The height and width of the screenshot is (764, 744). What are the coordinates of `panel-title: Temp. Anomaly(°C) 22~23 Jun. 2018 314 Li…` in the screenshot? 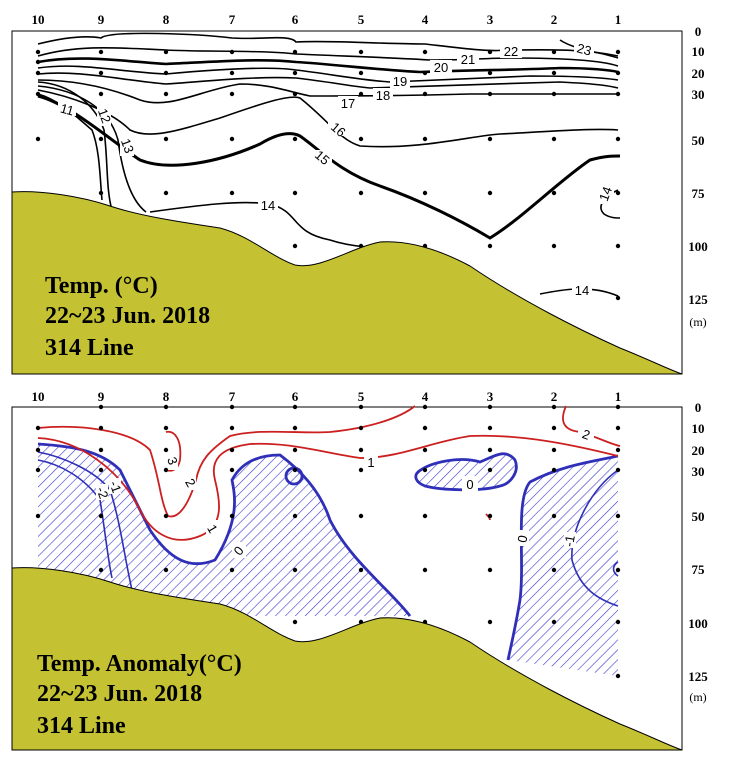 It's located at (139, 695).